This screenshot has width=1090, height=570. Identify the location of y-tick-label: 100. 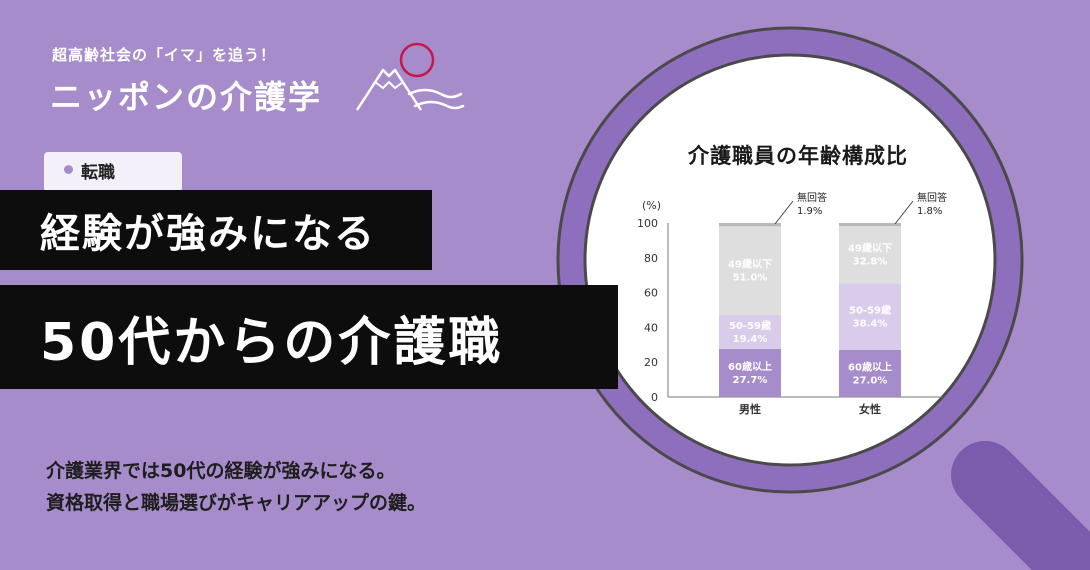
(647, 223).